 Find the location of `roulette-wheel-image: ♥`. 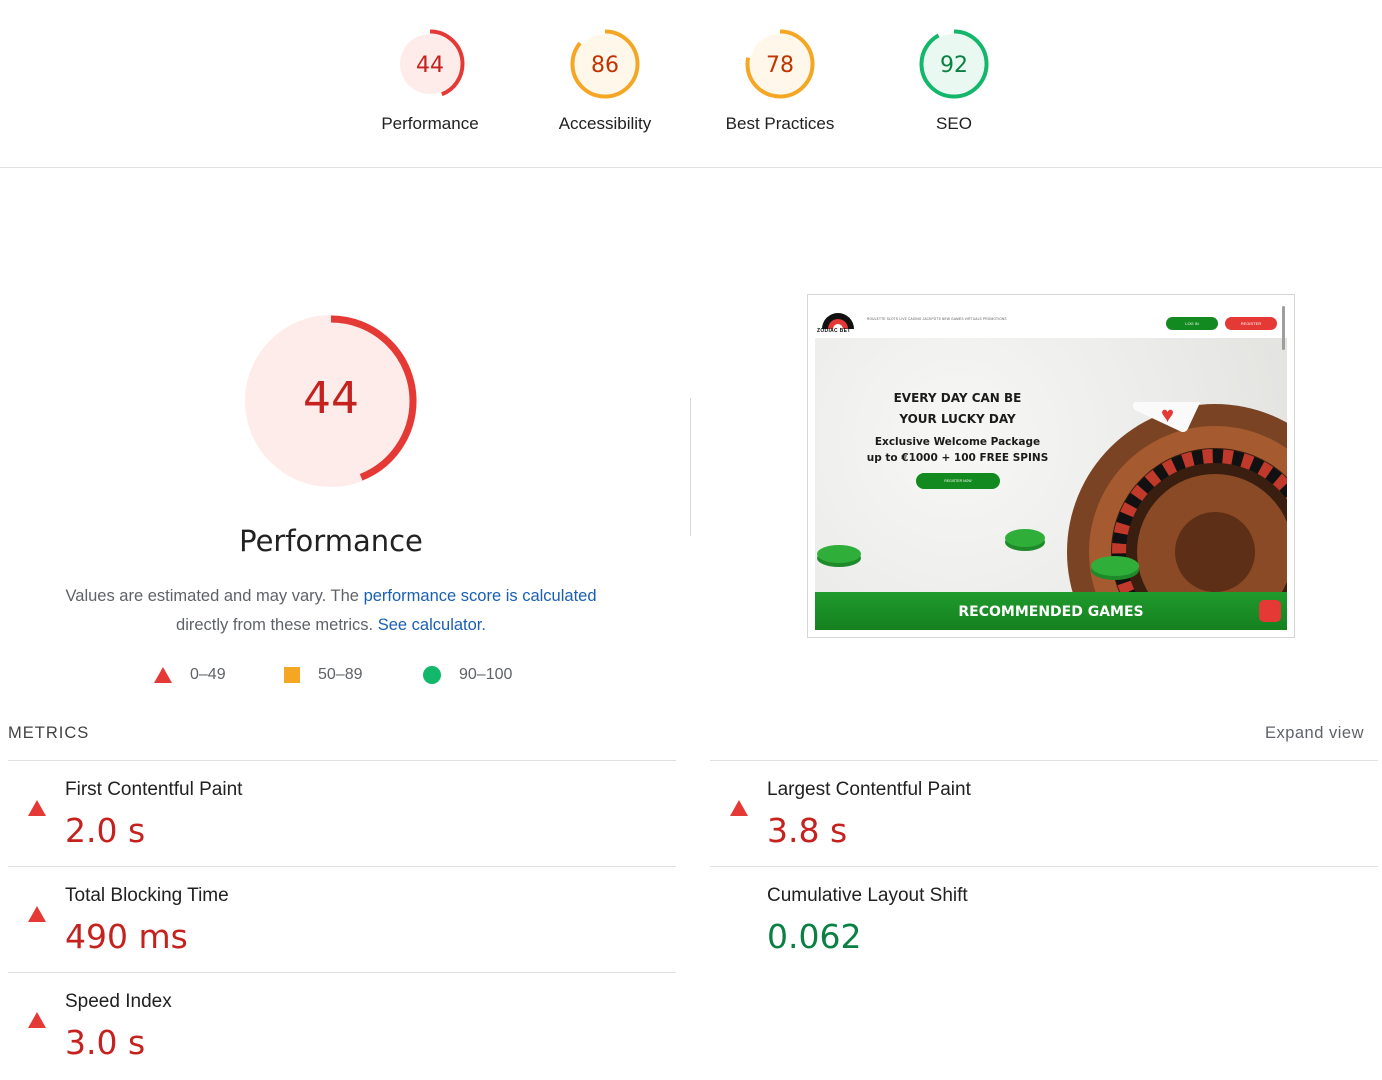

roulette-wheel-image: ♥ is located at coordinates (1177, 516).